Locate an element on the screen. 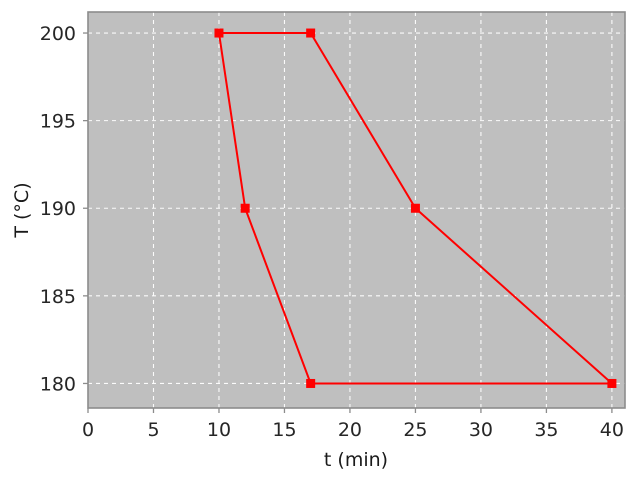 This screenshot has height=480, width=640. x-tick-label: 15 is located at coordinates (284, 430).